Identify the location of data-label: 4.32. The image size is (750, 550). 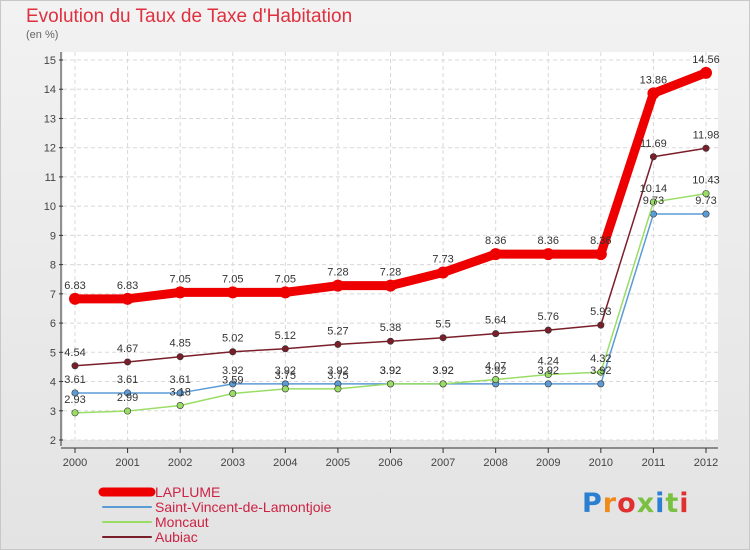
(600, 359).